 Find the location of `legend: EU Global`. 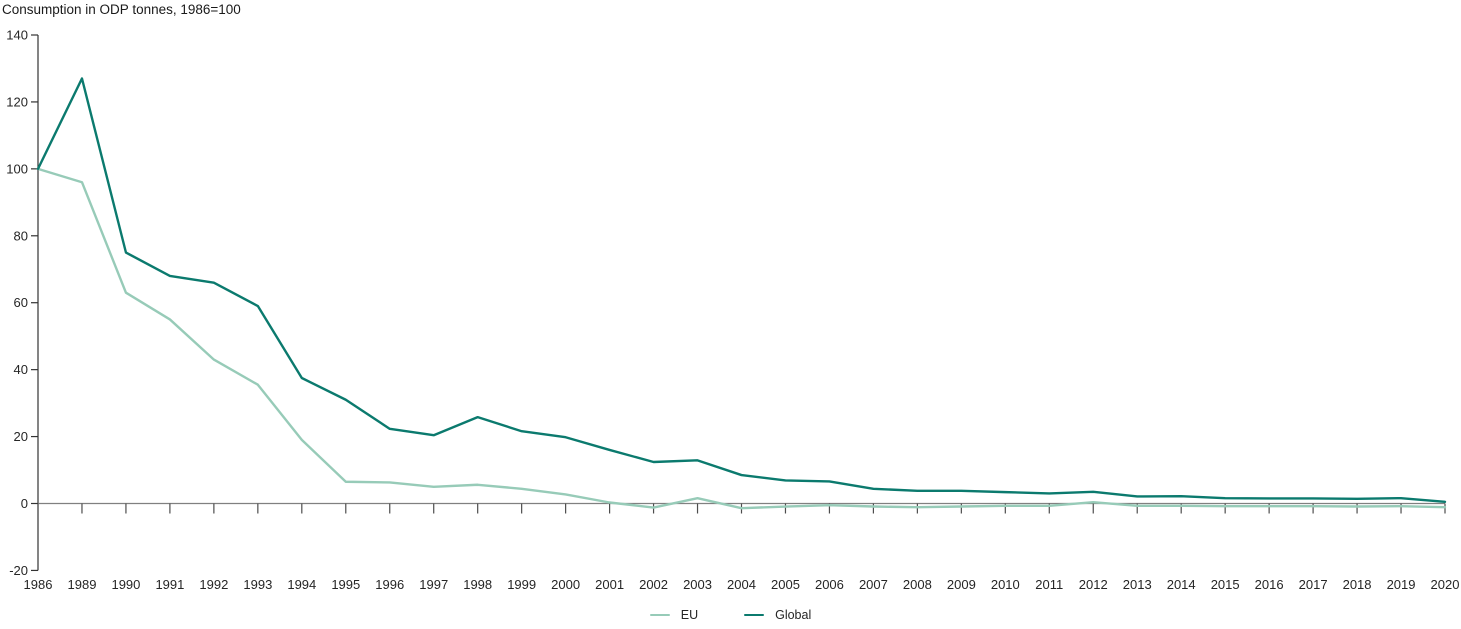

legend: EU Global is located at coordinates (730, 615).